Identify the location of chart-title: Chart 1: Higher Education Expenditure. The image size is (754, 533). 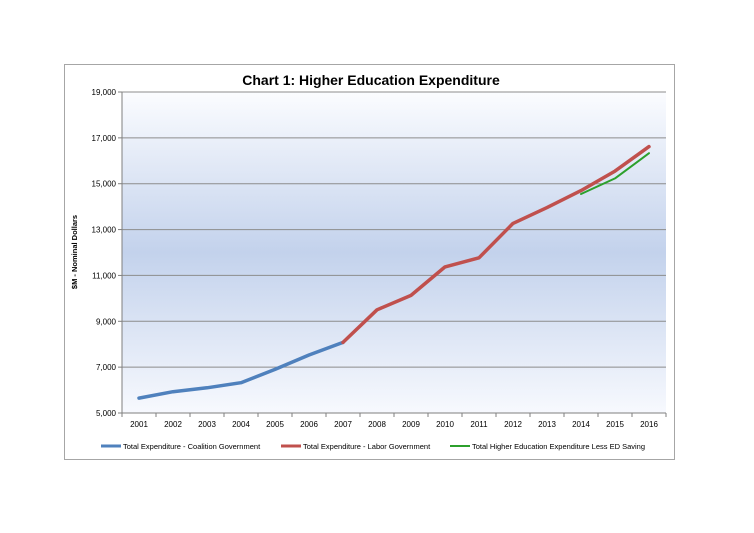
(371, 80).